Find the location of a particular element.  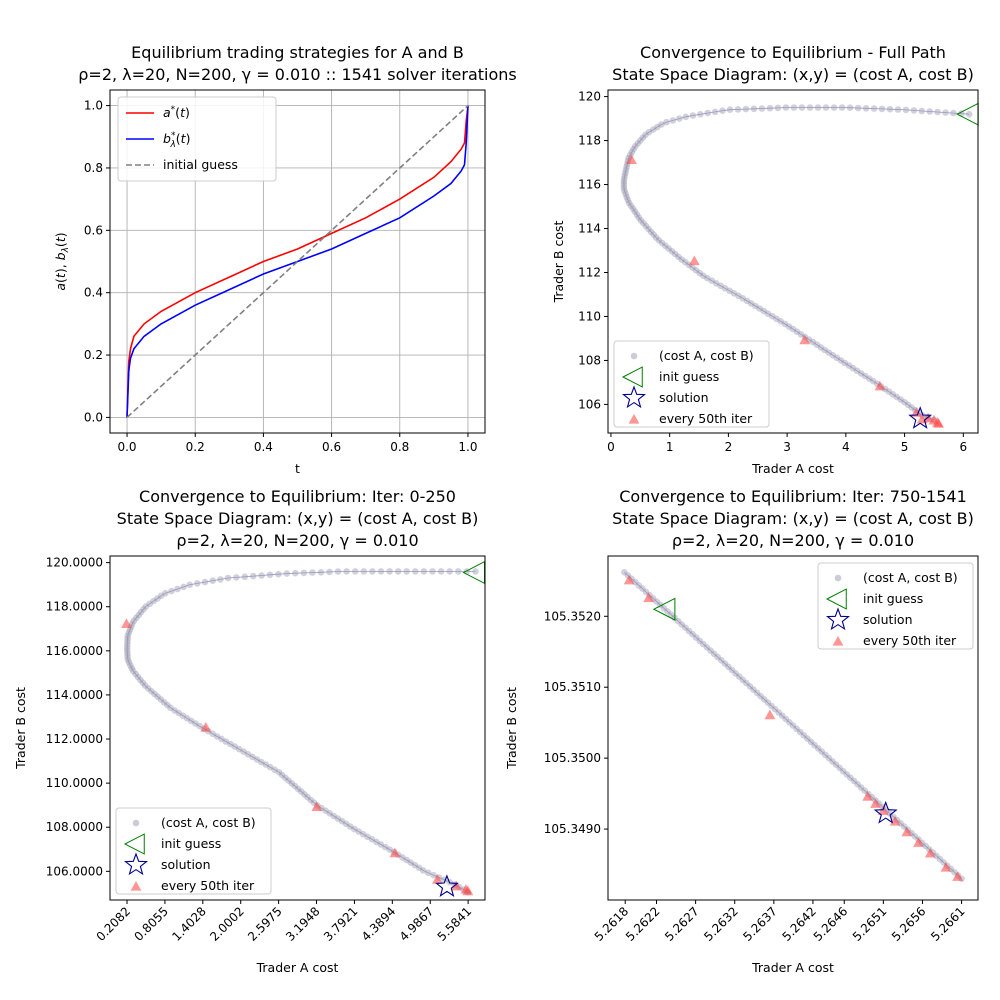

y-tick-label: 0.8 is located at coordinates (93, 168).